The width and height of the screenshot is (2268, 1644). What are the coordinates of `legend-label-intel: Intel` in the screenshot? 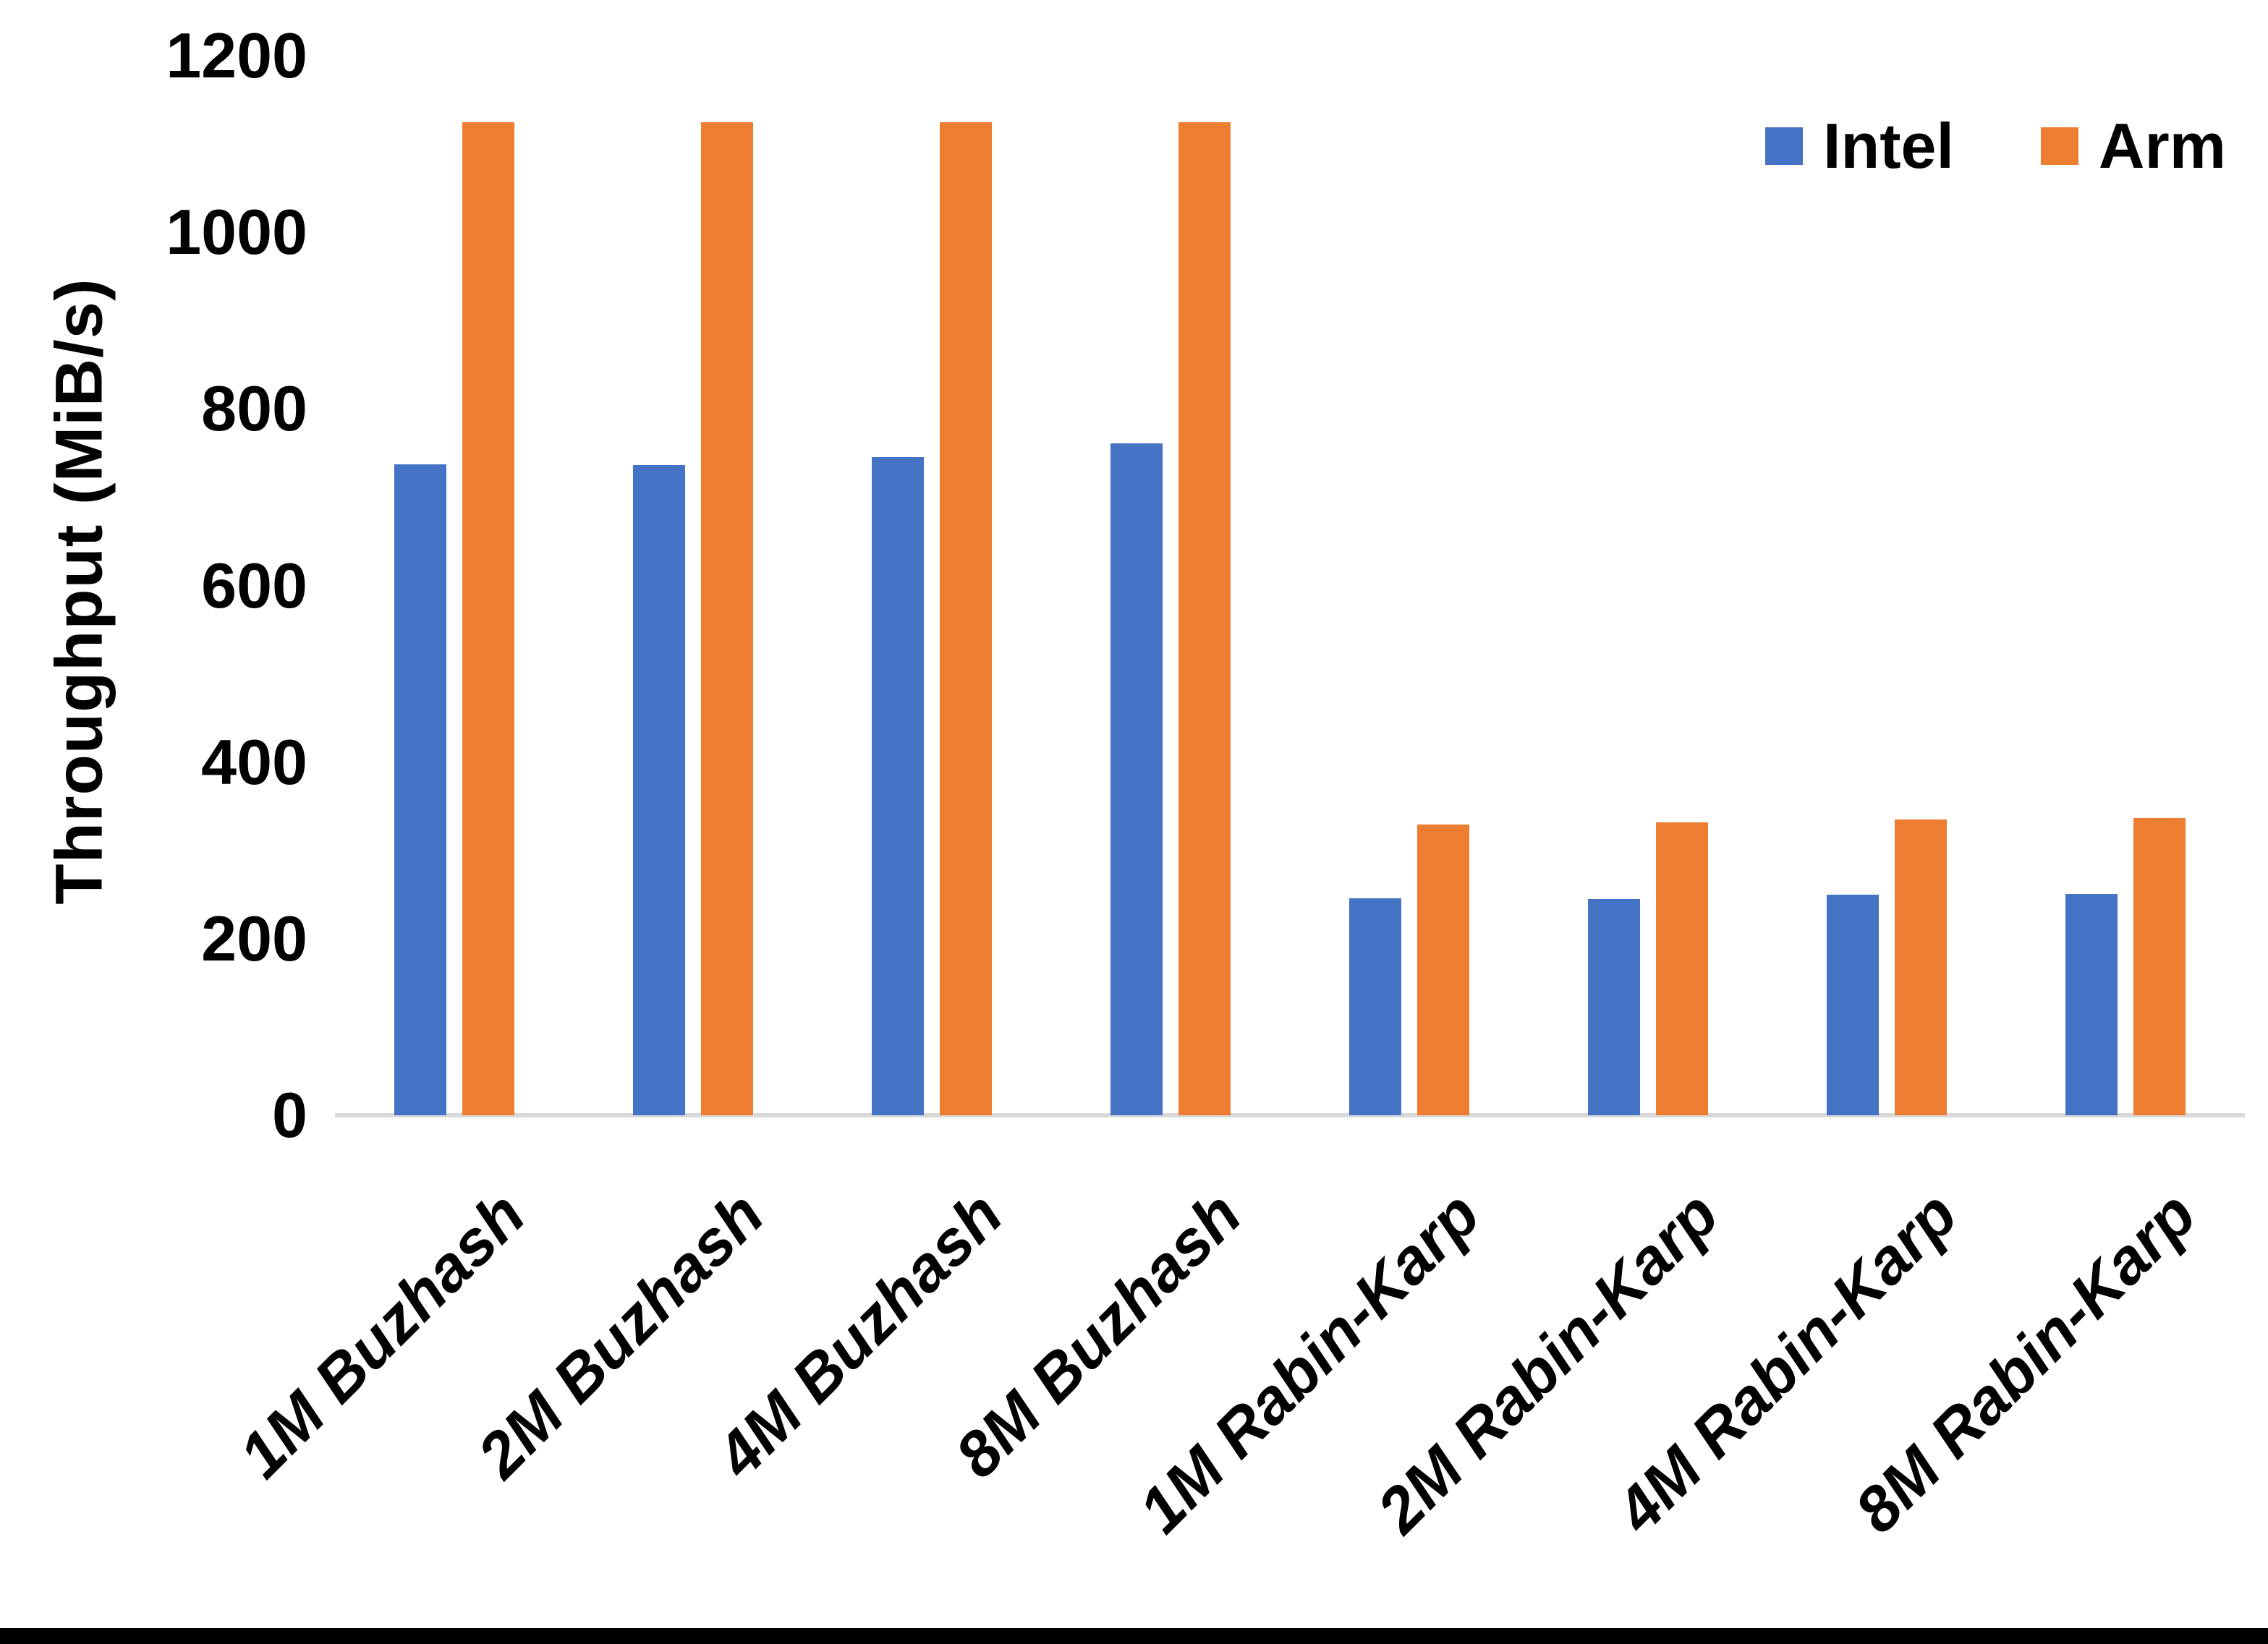 It's located at (1888, 146).